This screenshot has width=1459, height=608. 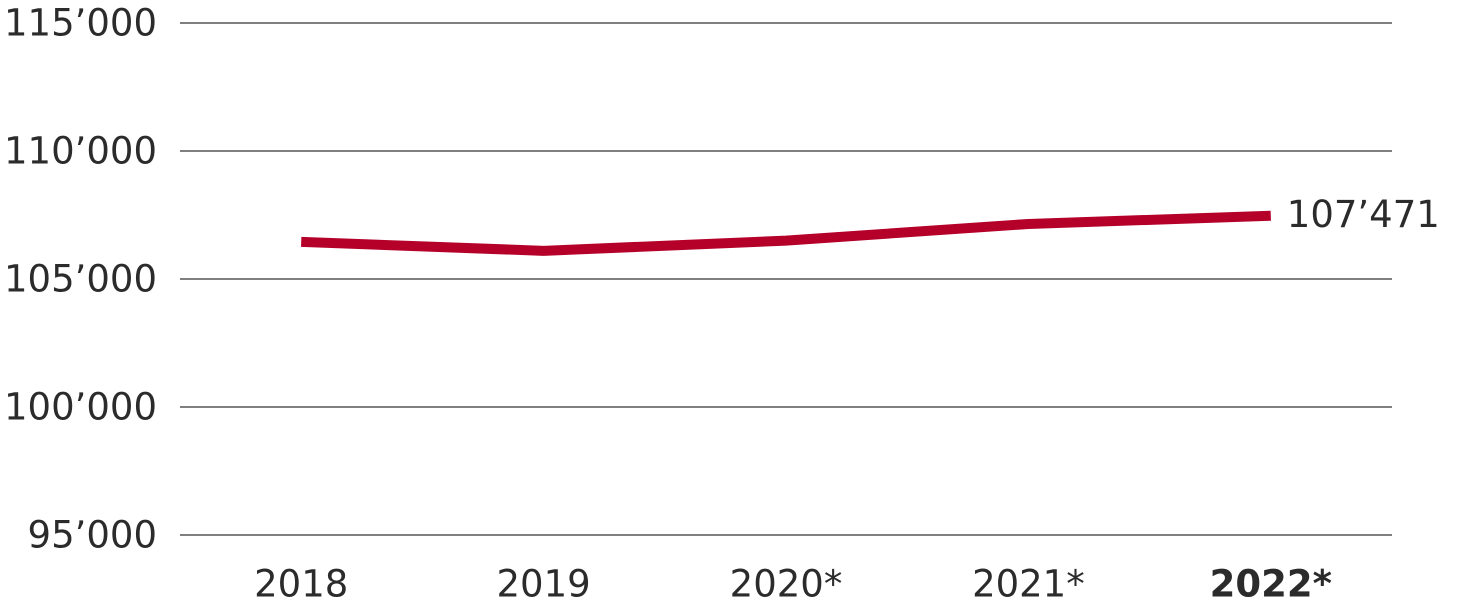 What do you see at coordinates (80, 407) in the screenshot?
I see `y-tick-label: 100’000` at bounding box center [80, 407].